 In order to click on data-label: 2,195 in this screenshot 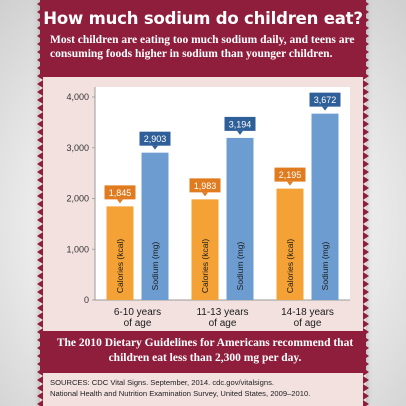, I will do `click(290, 175)`.